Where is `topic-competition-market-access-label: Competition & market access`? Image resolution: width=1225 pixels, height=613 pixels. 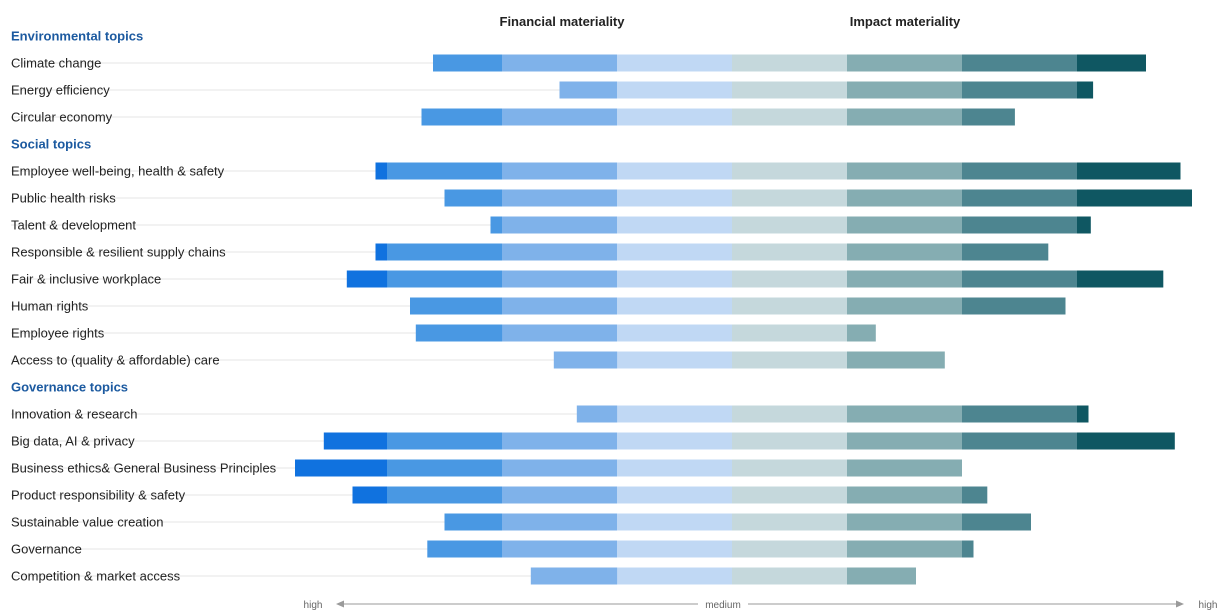
topic-competition-market-access-label: Competition & market access is located at coordinates (96, 576).